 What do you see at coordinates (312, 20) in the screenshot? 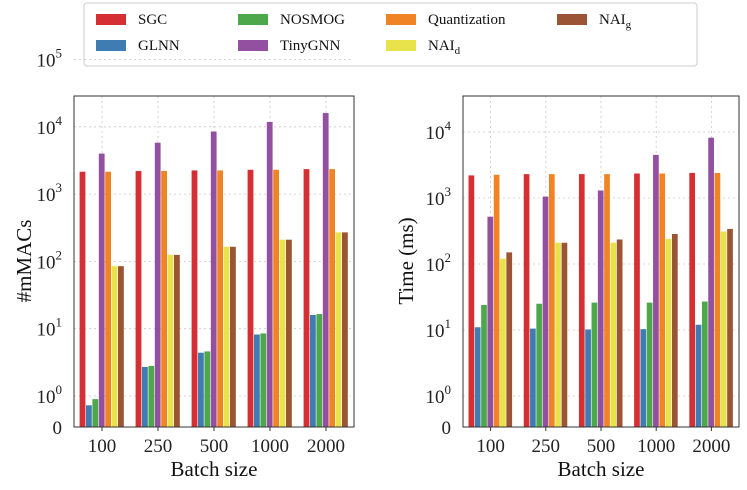
I see `legend-label: NOSMOG` at bounding box center [312, 20].